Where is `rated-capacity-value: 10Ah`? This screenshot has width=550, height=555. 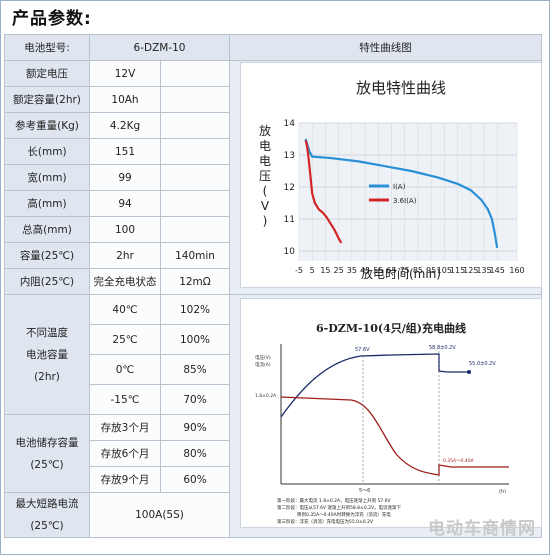 rated-capacity-value: 10Ah is located at coordinates (125, 99).